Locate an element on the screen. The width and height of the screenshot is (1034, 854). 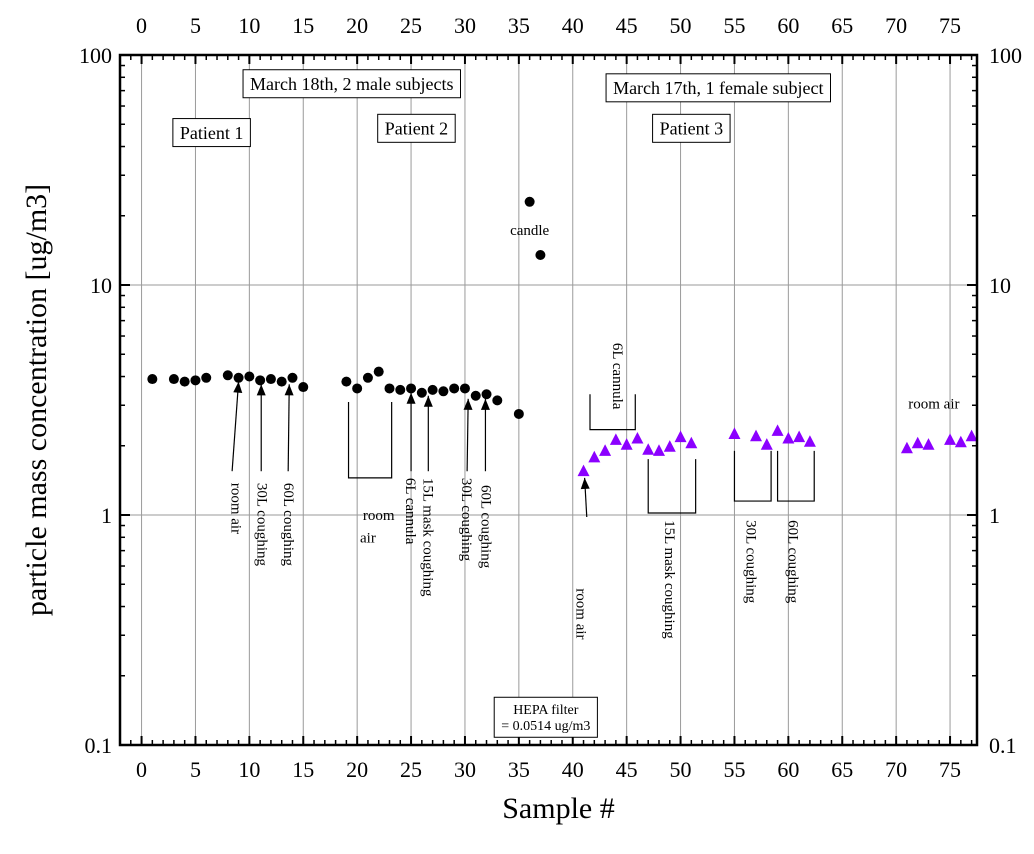
x-tick-label-top: 25 is located at coordinates (411, 25).